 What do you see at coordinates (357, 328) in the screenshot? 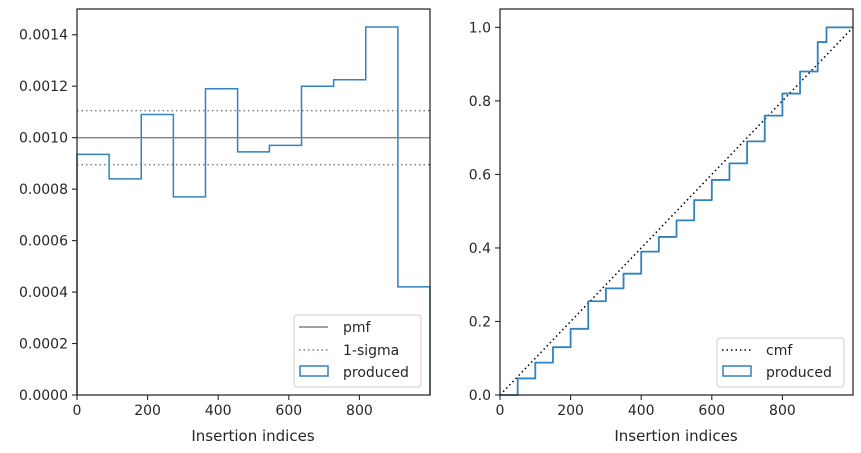
I see `legend-pmf-label: pmf` at bounding box center [357, 328].